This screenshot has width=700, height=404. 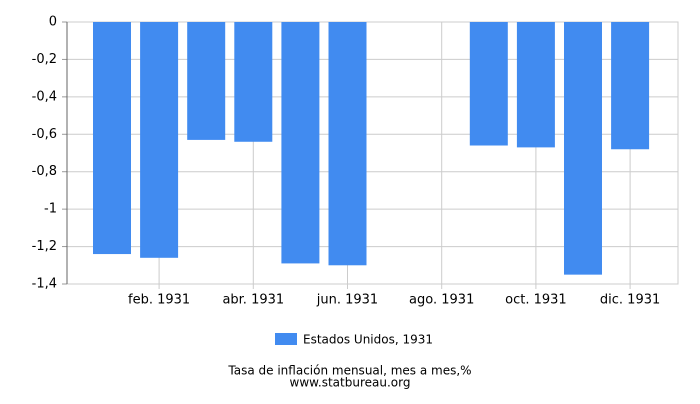 What do you see at coordinates (253, 300) in the screenshot?
I see `x-tick-label: abr. 1931` at bounding box center [253, 300].